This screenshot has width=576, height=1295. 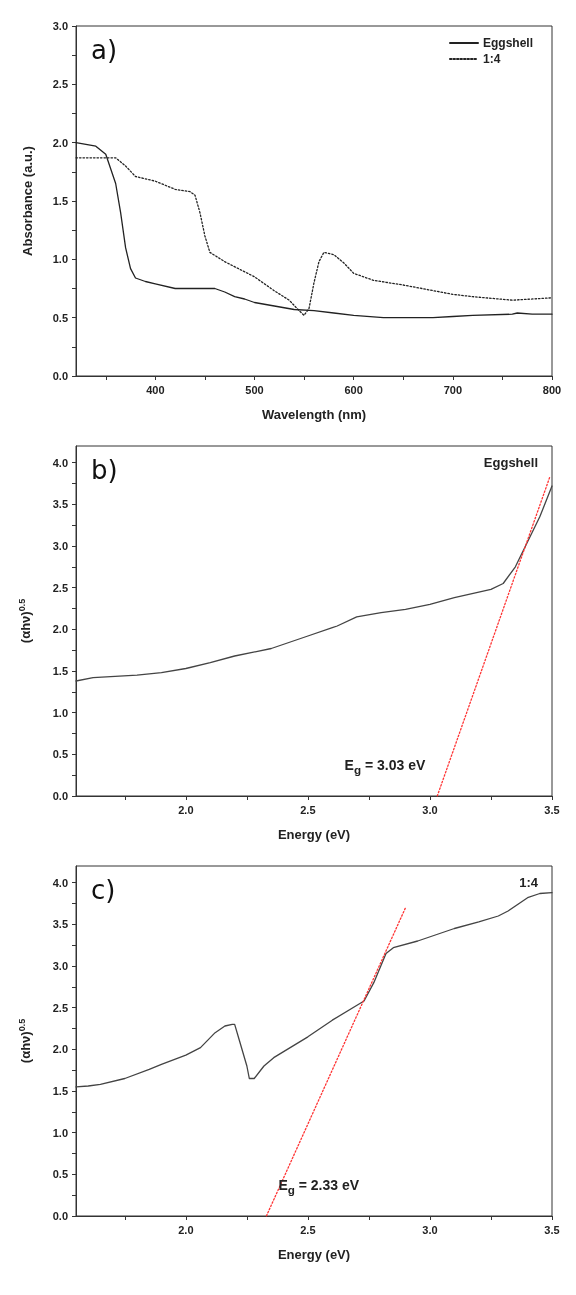 What do you see at coordinates (511, 462) in the screenshot?
I see `annotation: Eggshell` at bounding box center [511, 462].